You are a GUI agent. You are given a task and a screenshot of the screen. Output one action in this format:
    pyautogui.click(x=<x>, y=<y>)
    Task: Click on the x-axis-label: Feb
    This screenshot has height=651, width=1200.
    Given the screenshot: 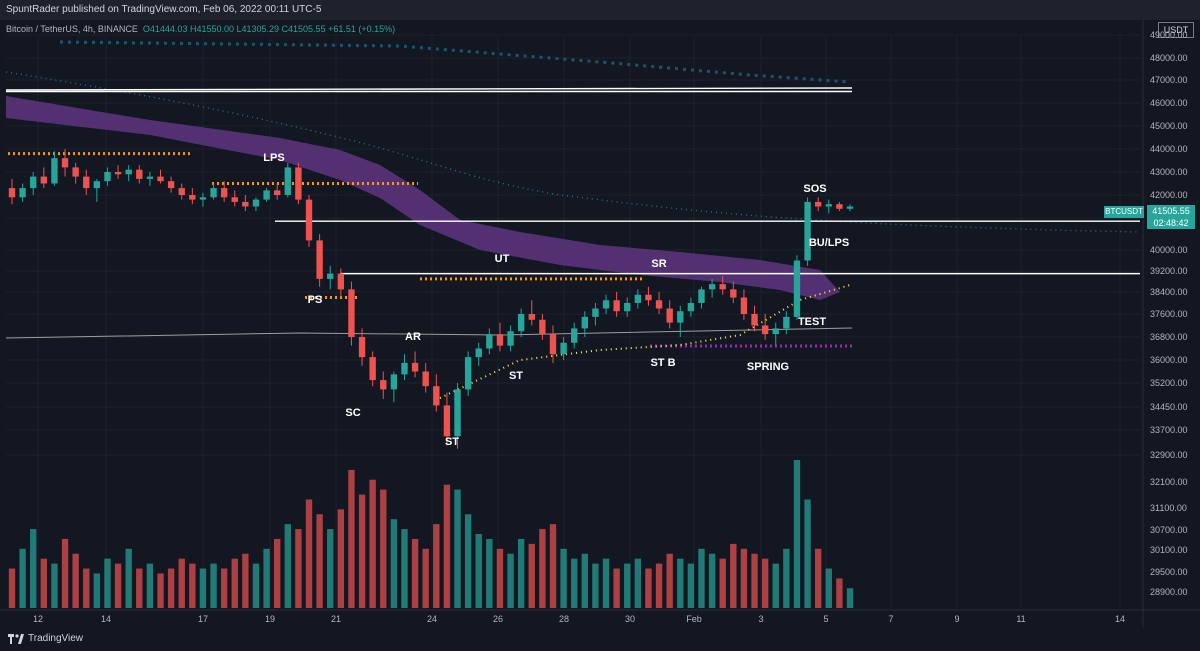 What is the action you would take?
    pyautogui.click(x=694, y=619)
    